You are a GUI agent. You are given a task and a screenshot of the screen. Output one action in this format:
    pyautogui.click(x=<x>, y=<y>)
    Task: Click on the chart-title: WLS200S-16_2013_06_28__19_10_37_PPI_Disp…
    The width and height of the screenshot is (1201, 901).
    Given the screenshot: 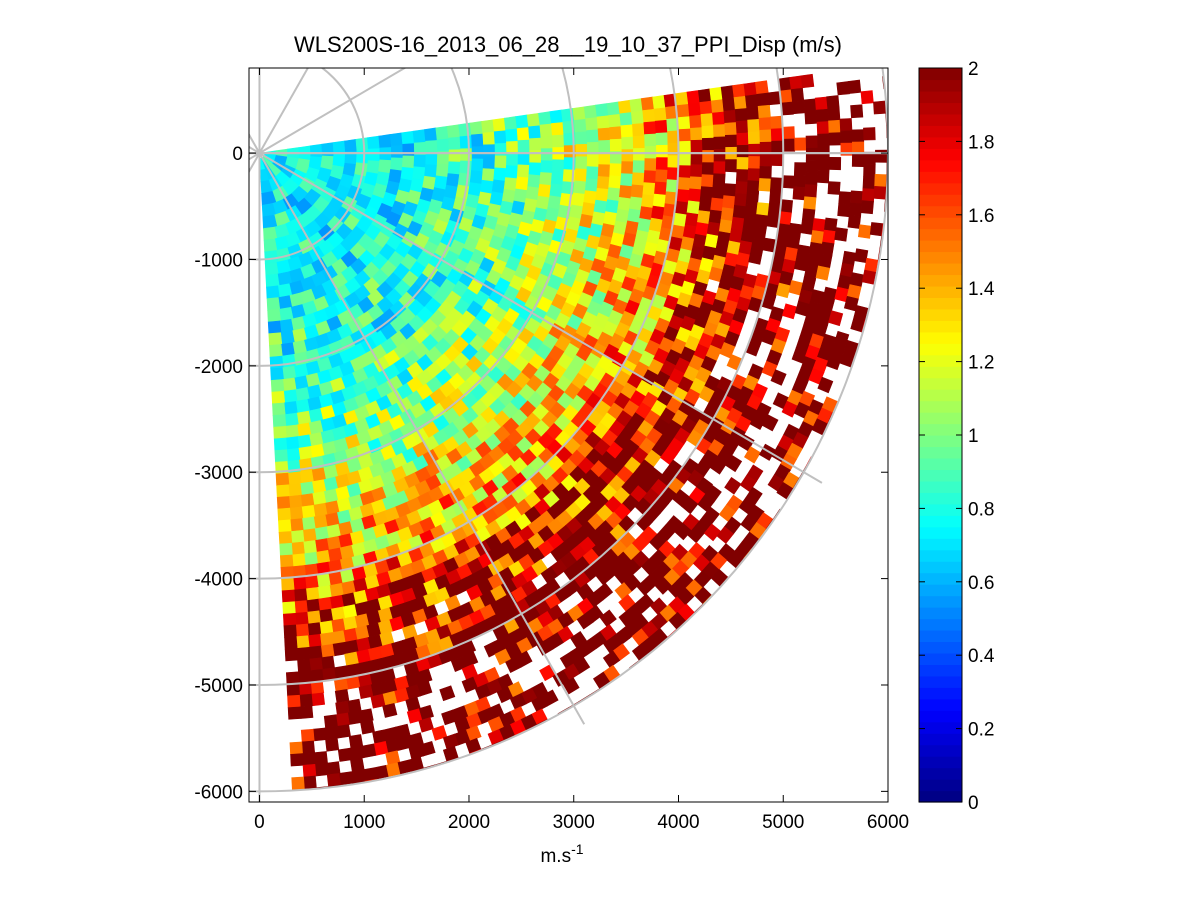 What is the action you would take?
    pyautogui.click(x=568, y=44)
    